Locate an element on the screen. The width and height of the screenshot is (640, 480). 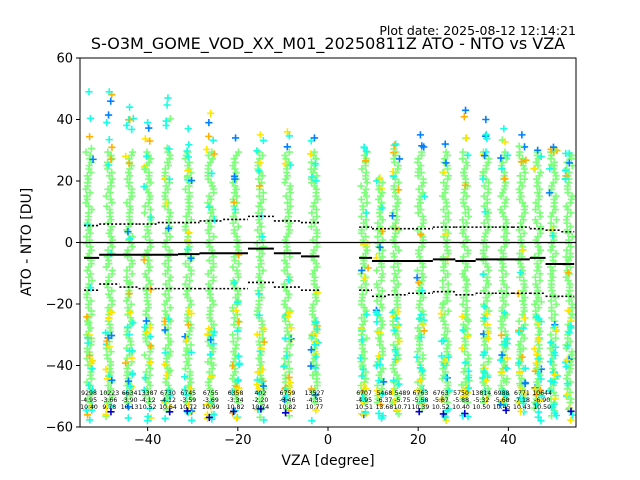
bin-column is located at coordinates (421, 273).